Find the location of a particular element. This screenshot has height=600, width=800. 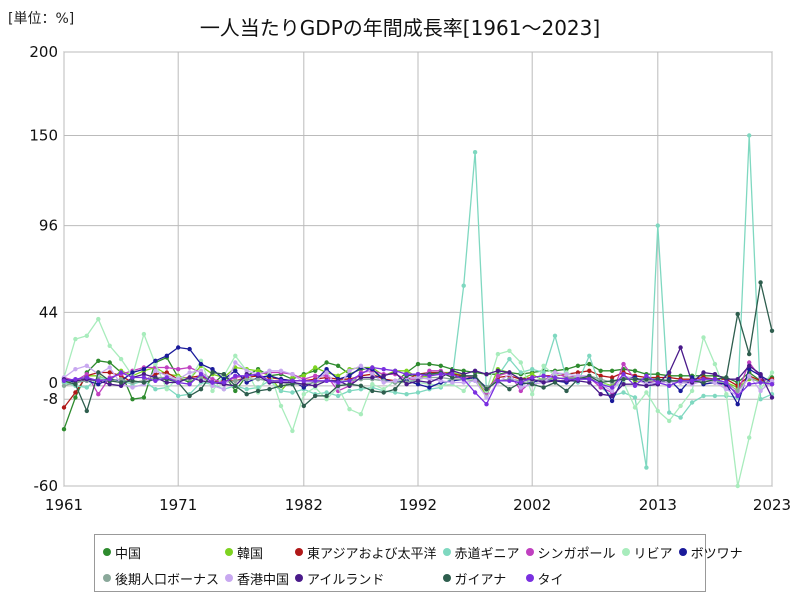

legend-item: リビア is located at coordinates (647, 552).